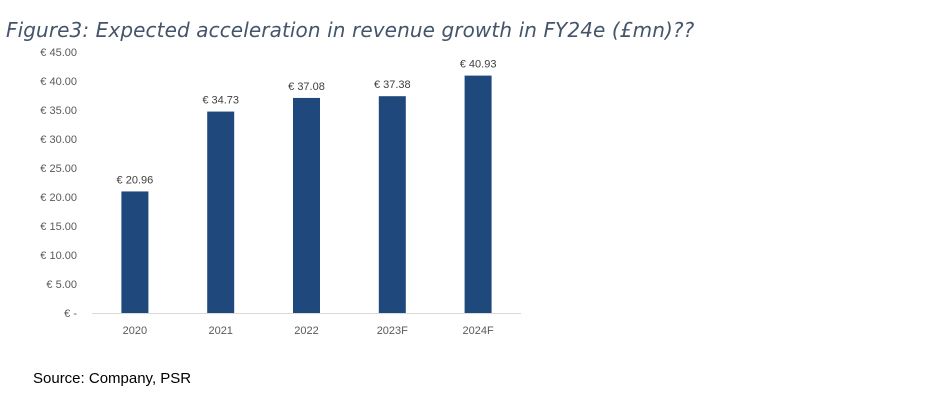 Image resolution: width=948 pixels, height=401 pixels. What do you see at coordinates (220, 331) in the screenshot?
I see `x-tick-label: 2021` at bounding box center [220, 331].